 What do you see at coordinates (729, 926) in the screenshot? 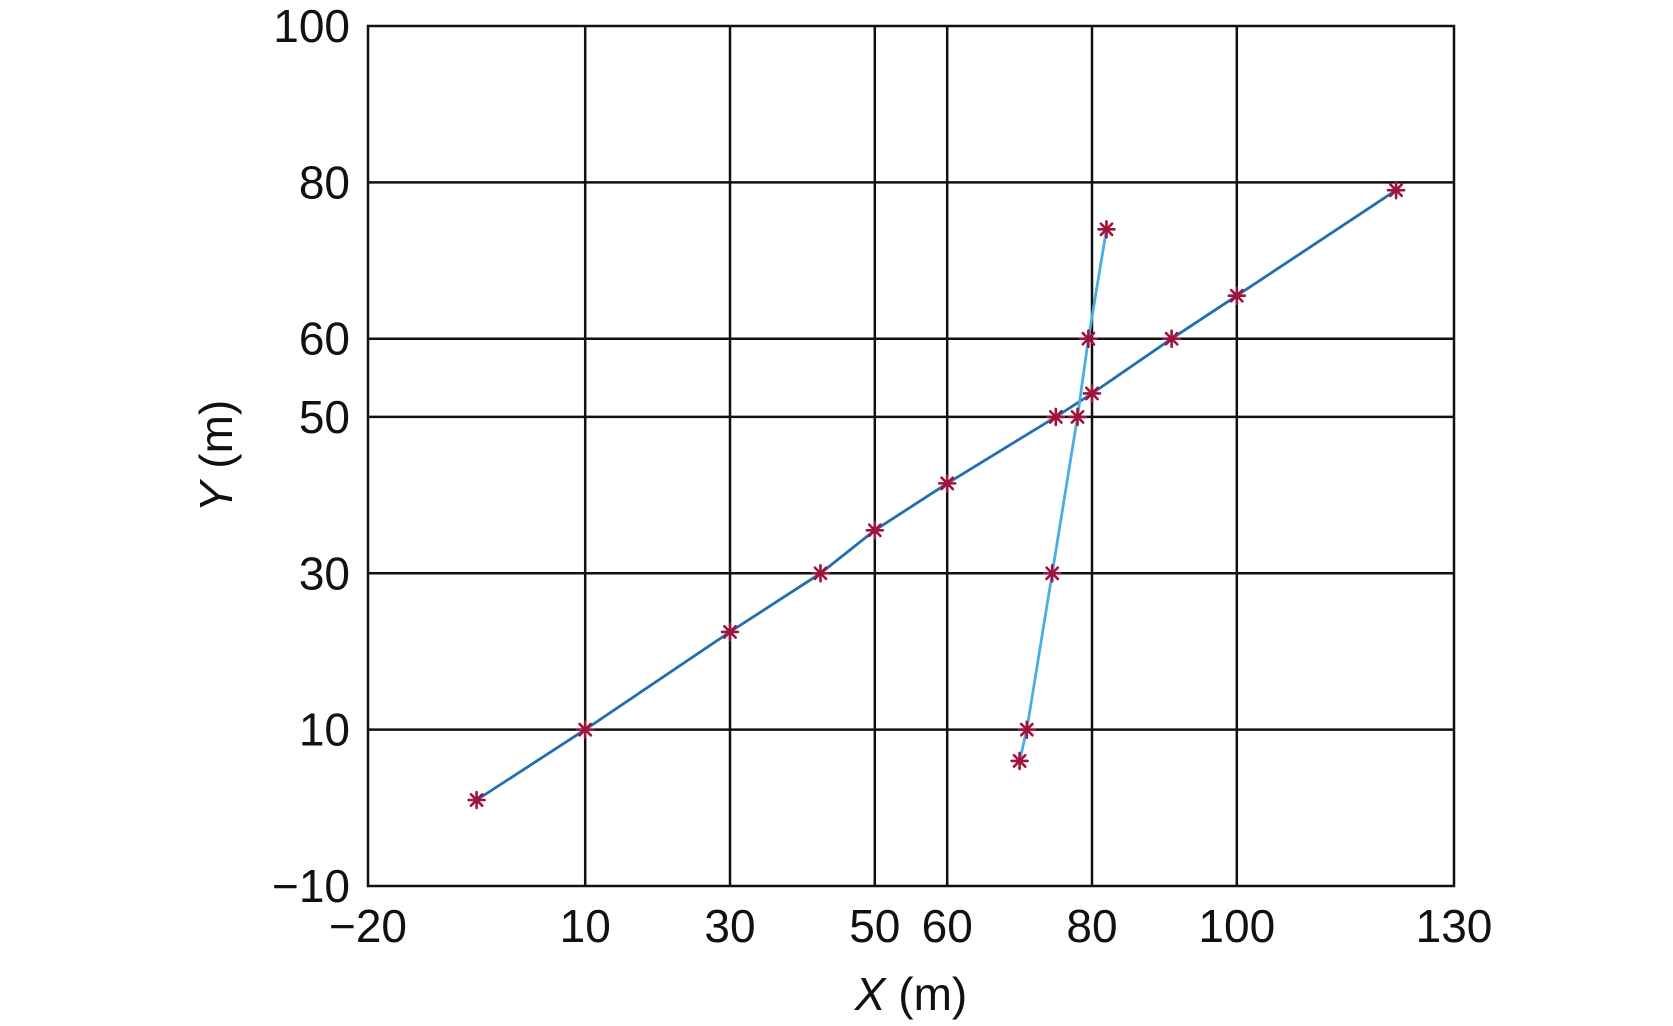
I see `x-tick-label: 30` at bounding box center [729, 926].